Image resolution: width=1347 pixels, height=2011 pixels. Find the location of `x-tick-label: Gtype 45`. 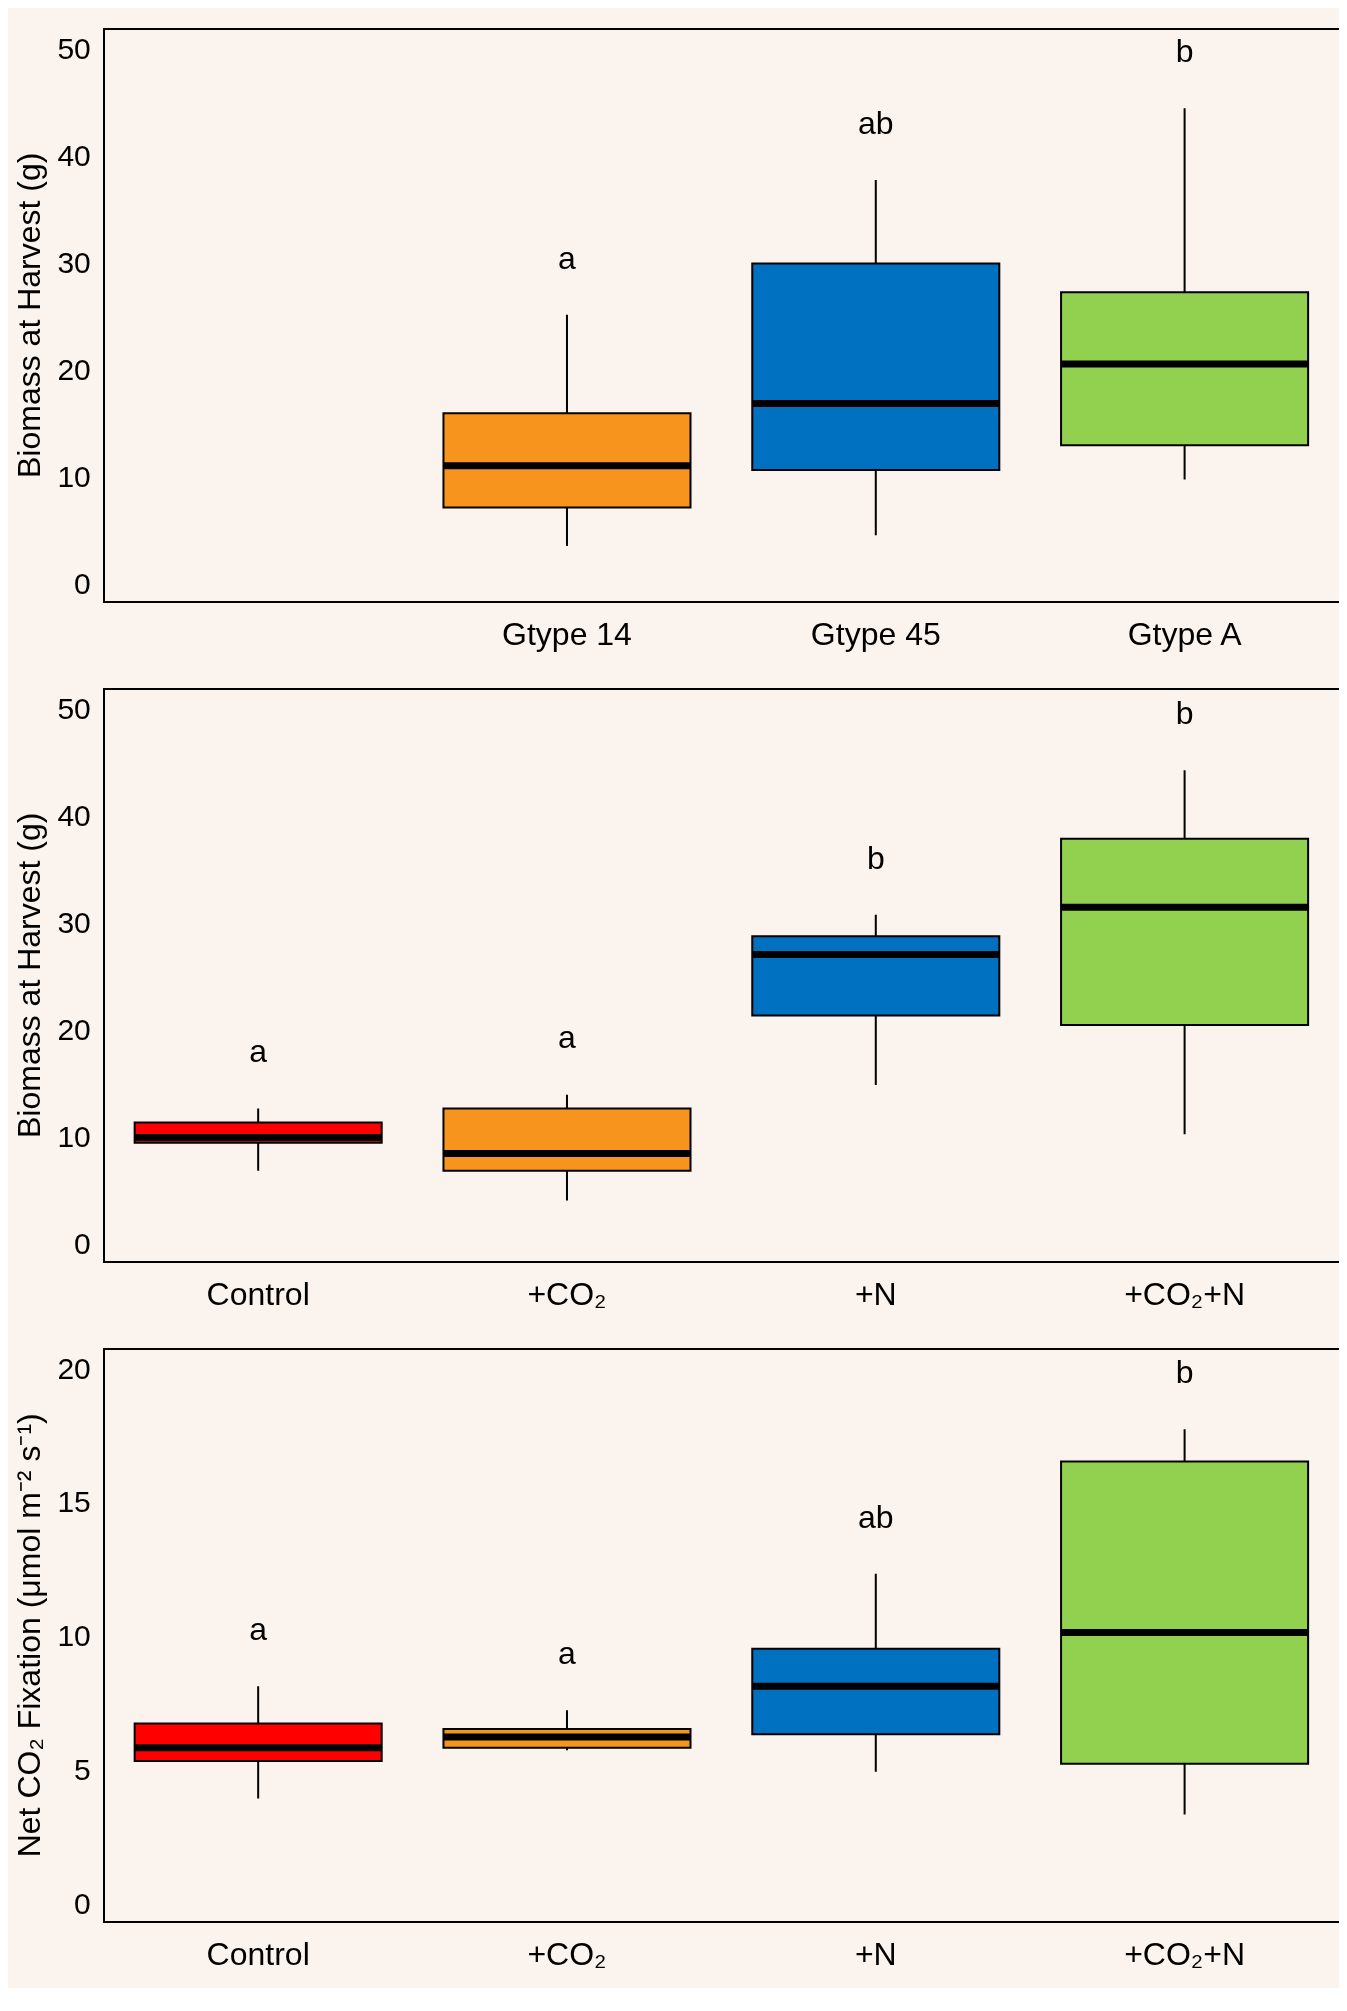

x-tick-label: Gtype 45 is located at coordinates (875, 633).